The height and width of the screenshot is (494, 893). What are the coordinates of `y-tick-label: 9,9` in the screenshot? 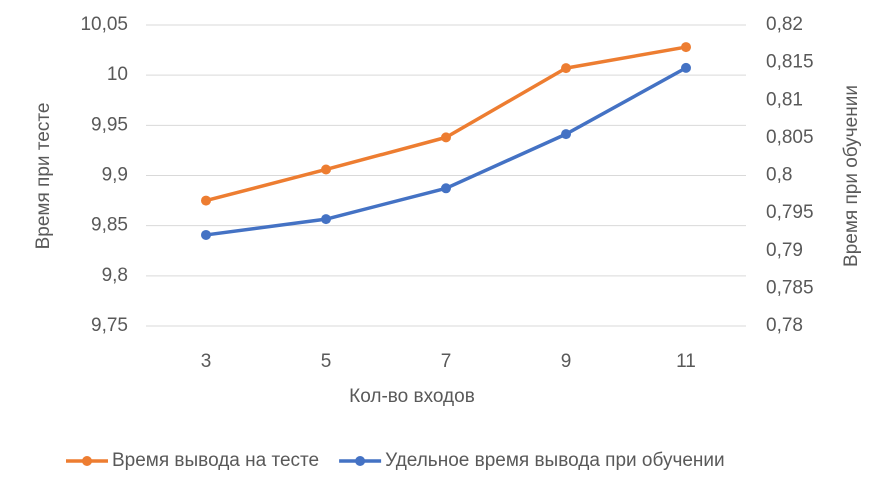 It's located at (115, 175).